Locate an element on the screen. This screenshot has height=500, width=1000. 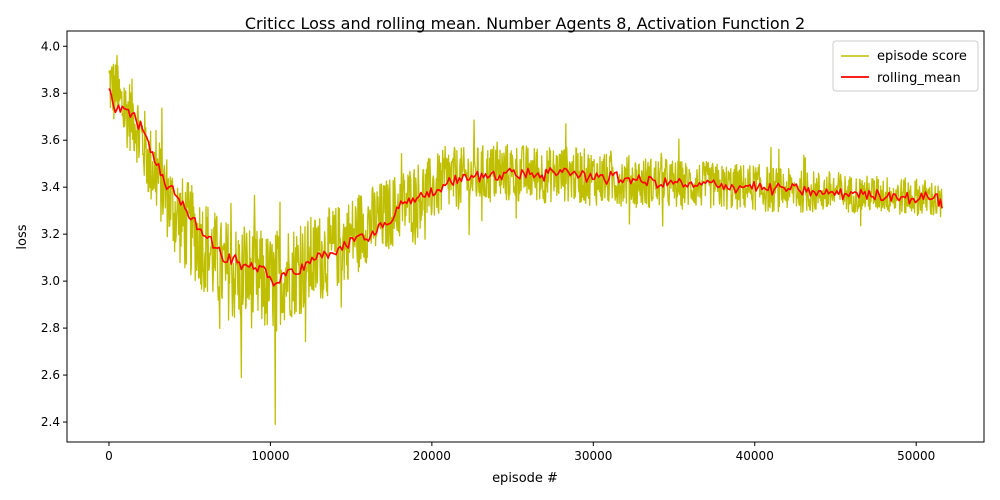
x-tick-label: 0 is located at coordinates (109, 456).